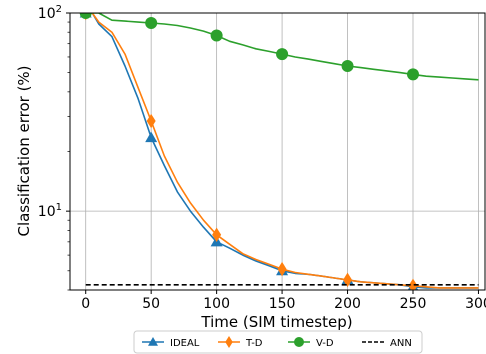 This screenshot has height=354, width=486. I want to click on legend-label-ann: ANN, so click(401, 343).